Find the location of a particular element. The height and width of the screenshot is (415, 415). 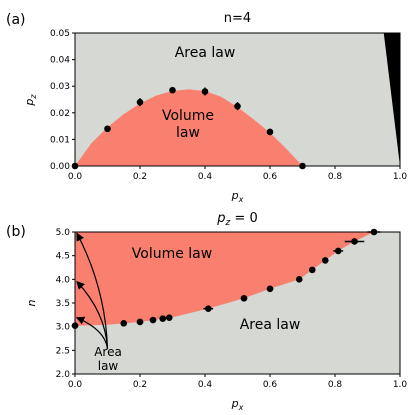

panel-b-label: (b) is located at coordinates (16, 232).